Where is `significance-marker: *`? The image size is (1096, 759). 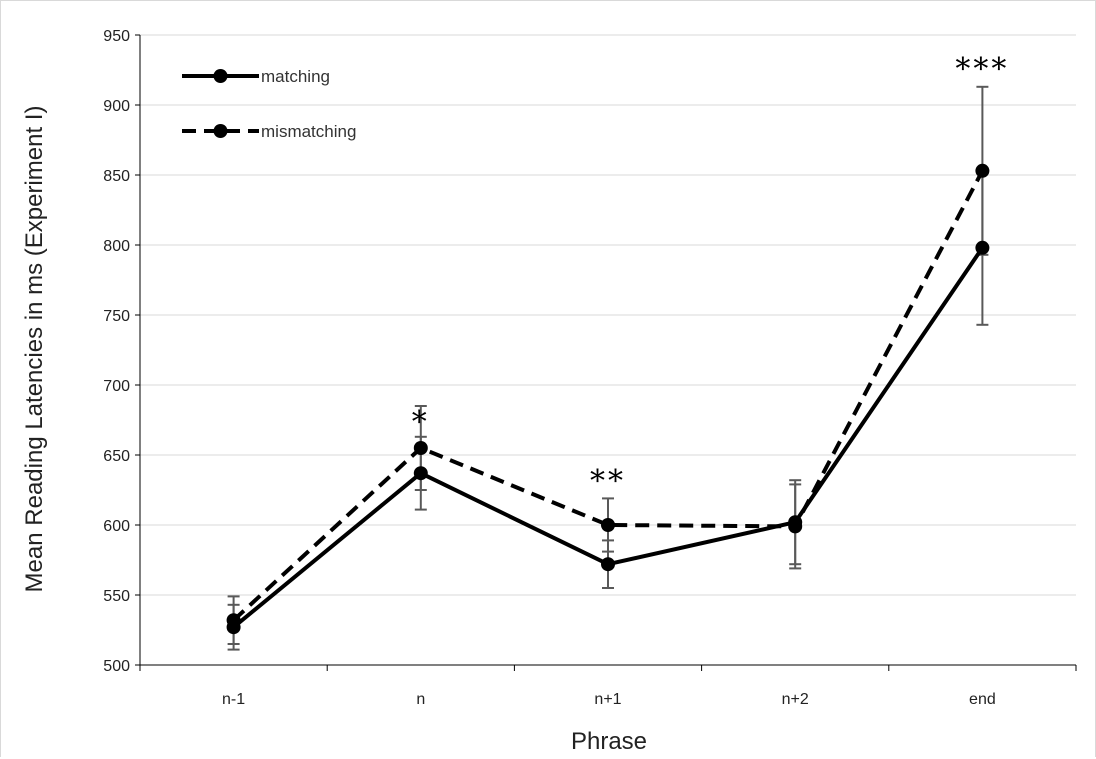
significance-marker: * is located at coordinates (421, 422).